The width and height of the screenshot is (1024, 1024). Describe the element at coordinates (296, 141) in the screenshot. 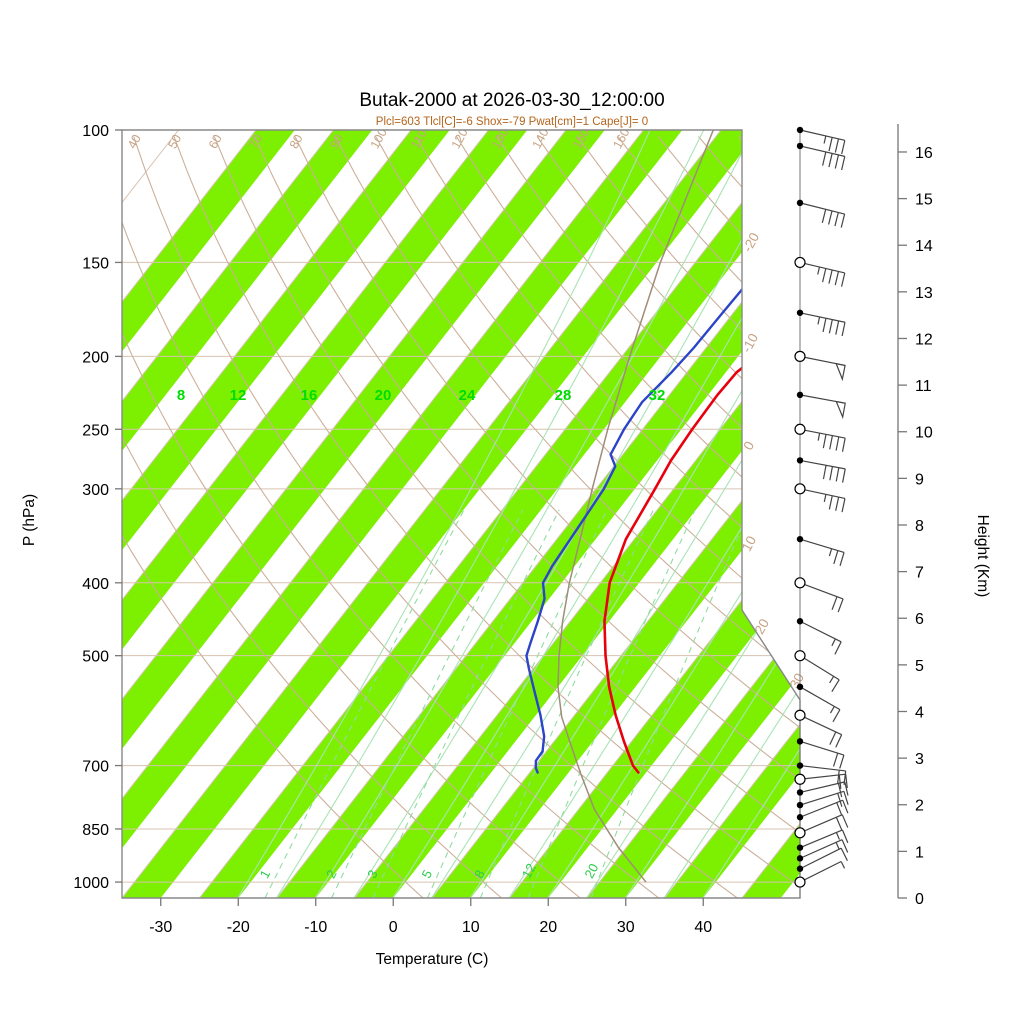

I see `dry-adiabat-label: 80` at that location.